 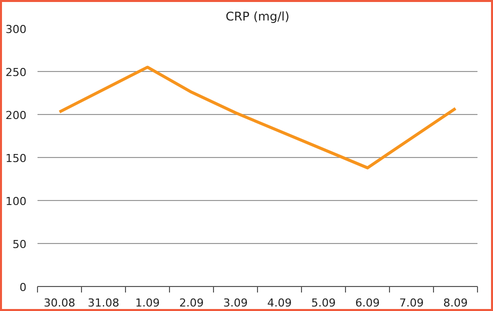 What do you see at coordinates (16, 201) in the screenshot?
I see `y-tick-label: 100` at bounding box center [16, 201].